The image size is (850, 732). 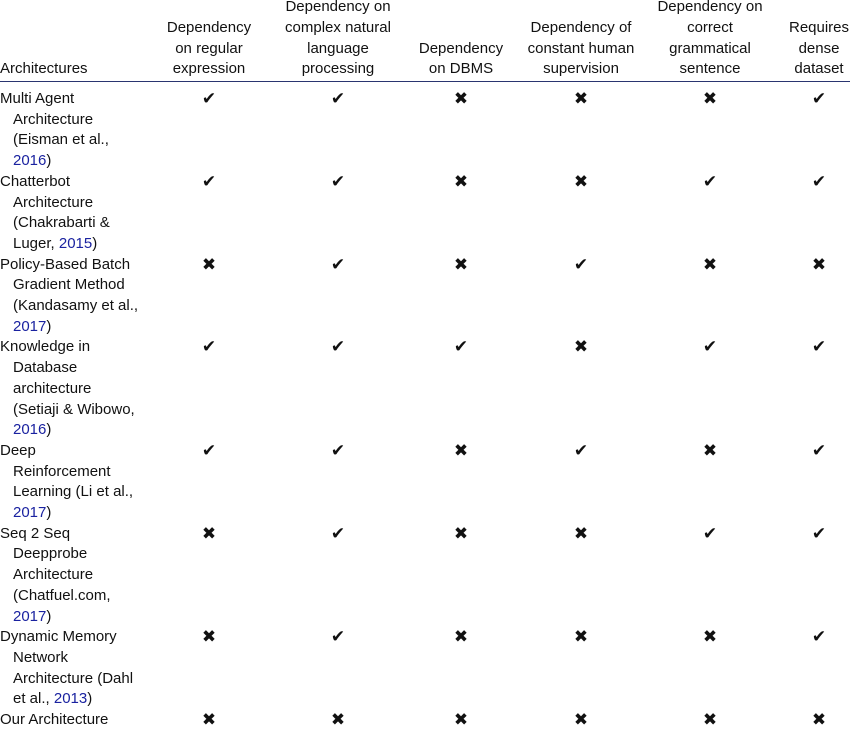 I want to click on citation: Luger, 2015), so click(x=55, y=244).